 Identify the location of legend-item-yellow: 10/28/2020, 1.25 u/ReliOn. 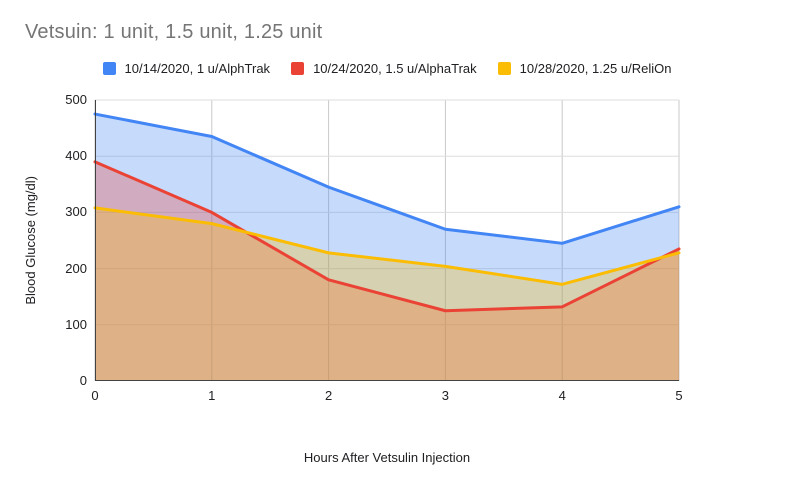
(584, 68).